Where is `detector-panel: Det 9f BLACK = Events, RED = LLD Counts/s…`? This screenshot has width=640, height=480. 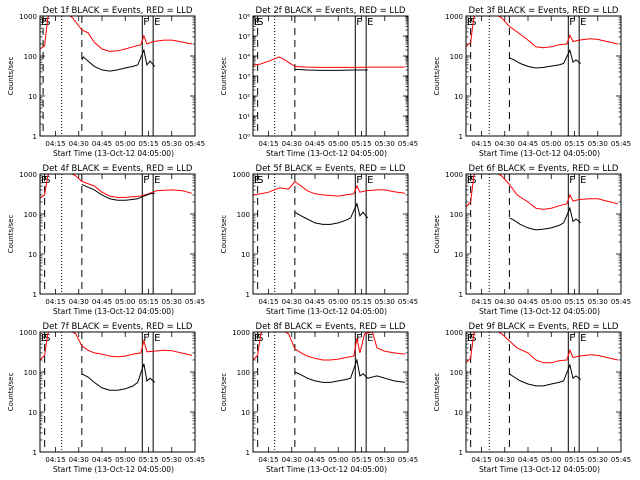 detector-panel: Det 9f BLACK = Events, RED = LLD Counts/s… is located at coordinates (532, 398).